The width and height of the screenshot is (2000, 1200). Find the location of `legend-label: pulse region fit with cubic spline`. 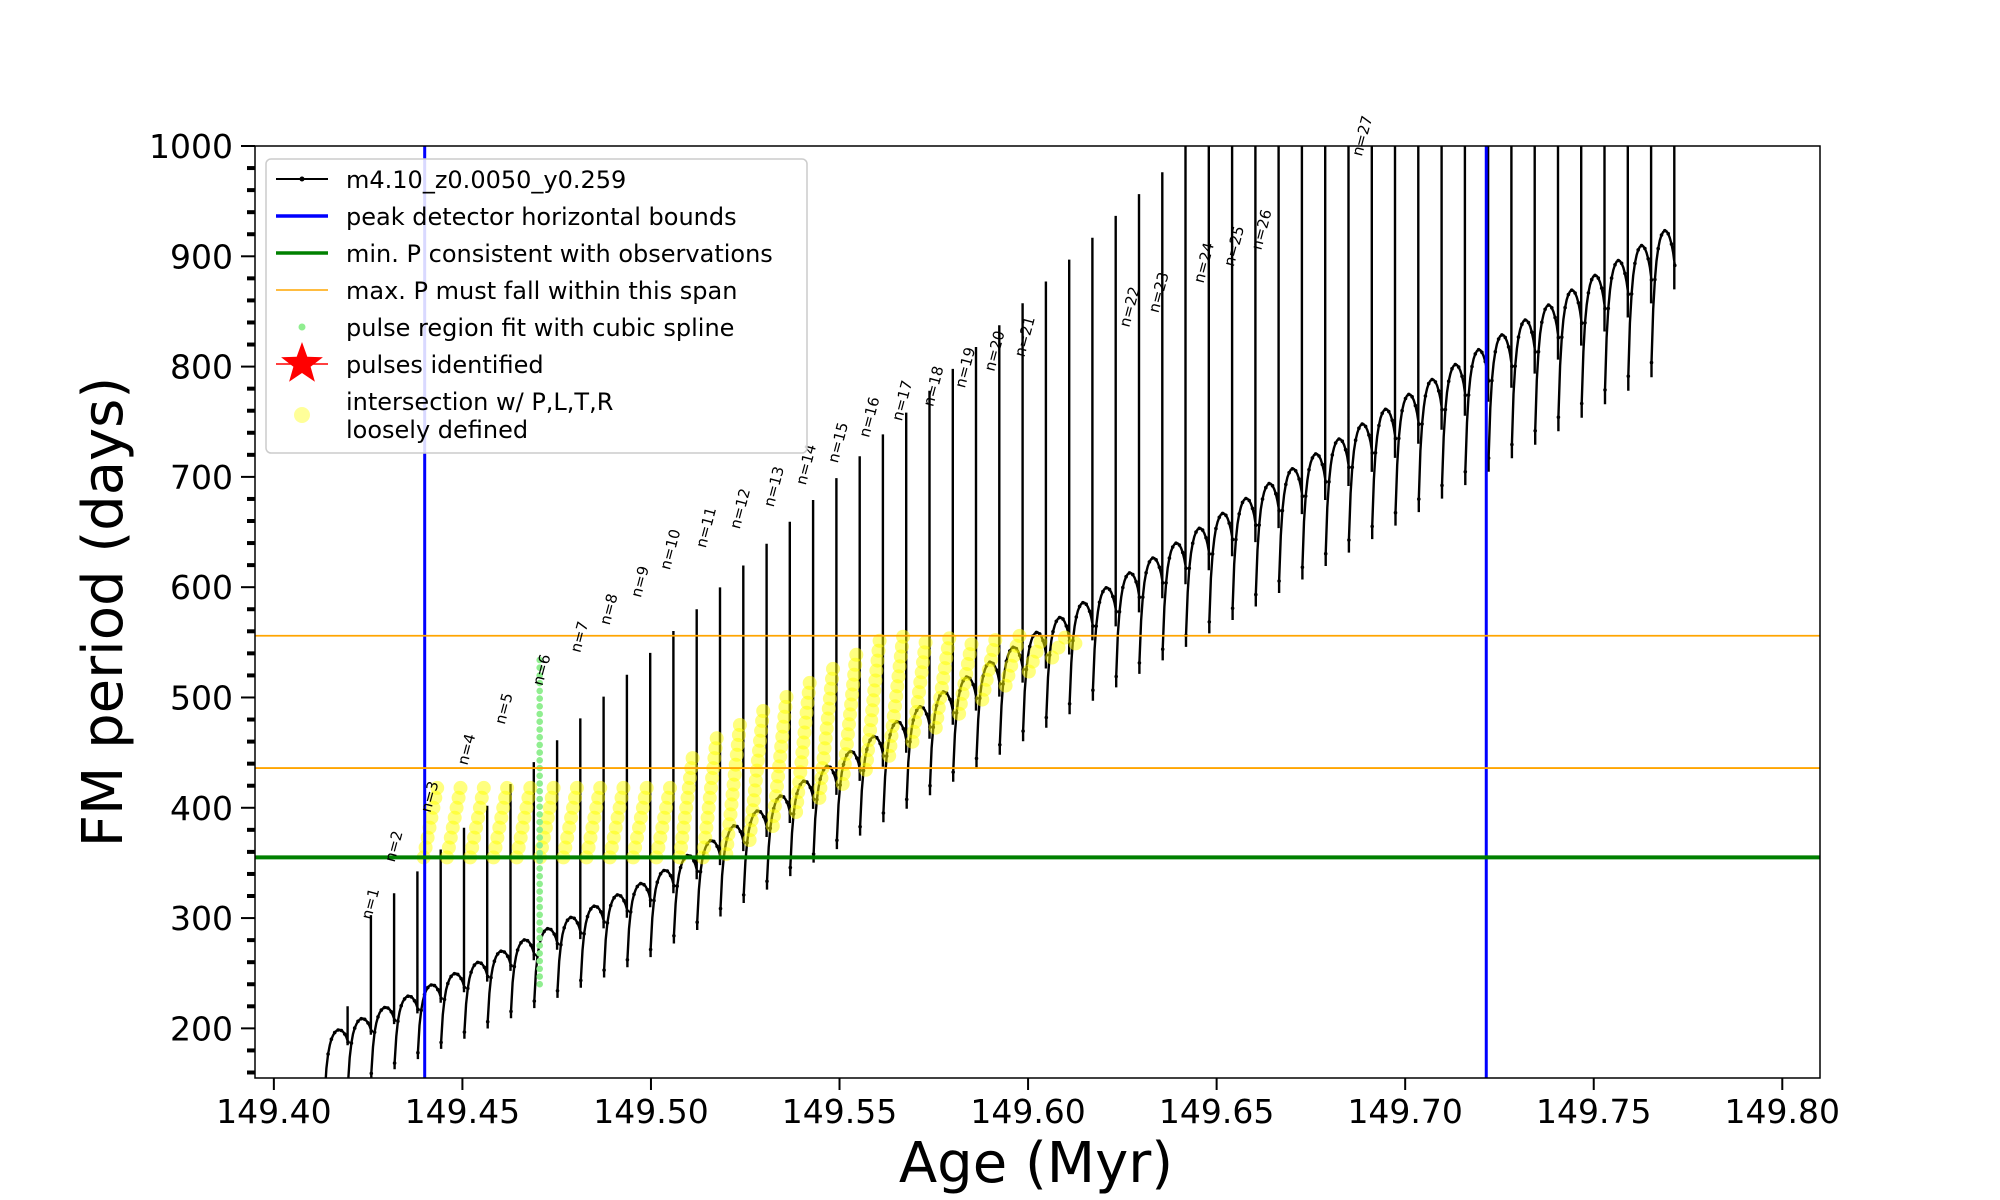

legend-label: pulse region fit with cubic spline is located at coordinates (540, 328).